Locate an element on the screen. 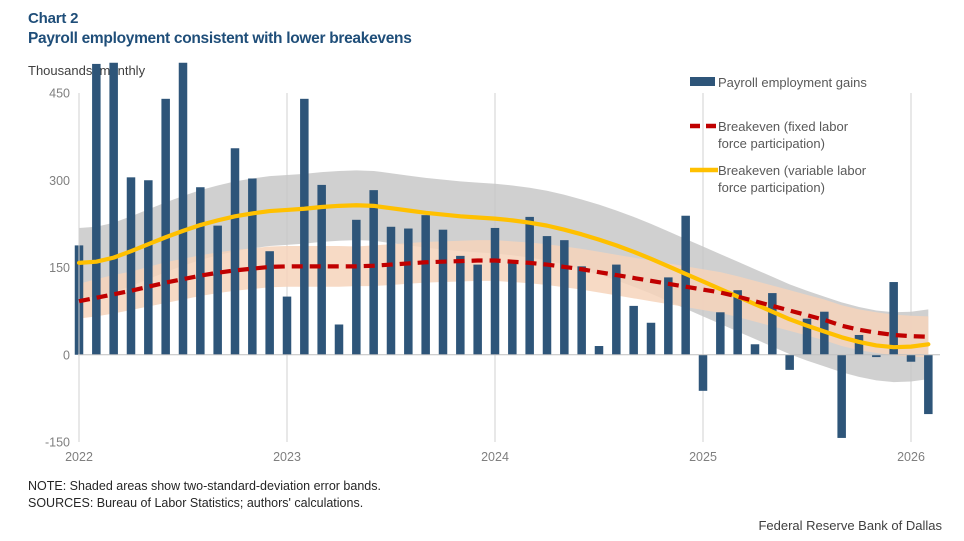  y-axis-tick-label: 0 is located at coordinates (66, 355).